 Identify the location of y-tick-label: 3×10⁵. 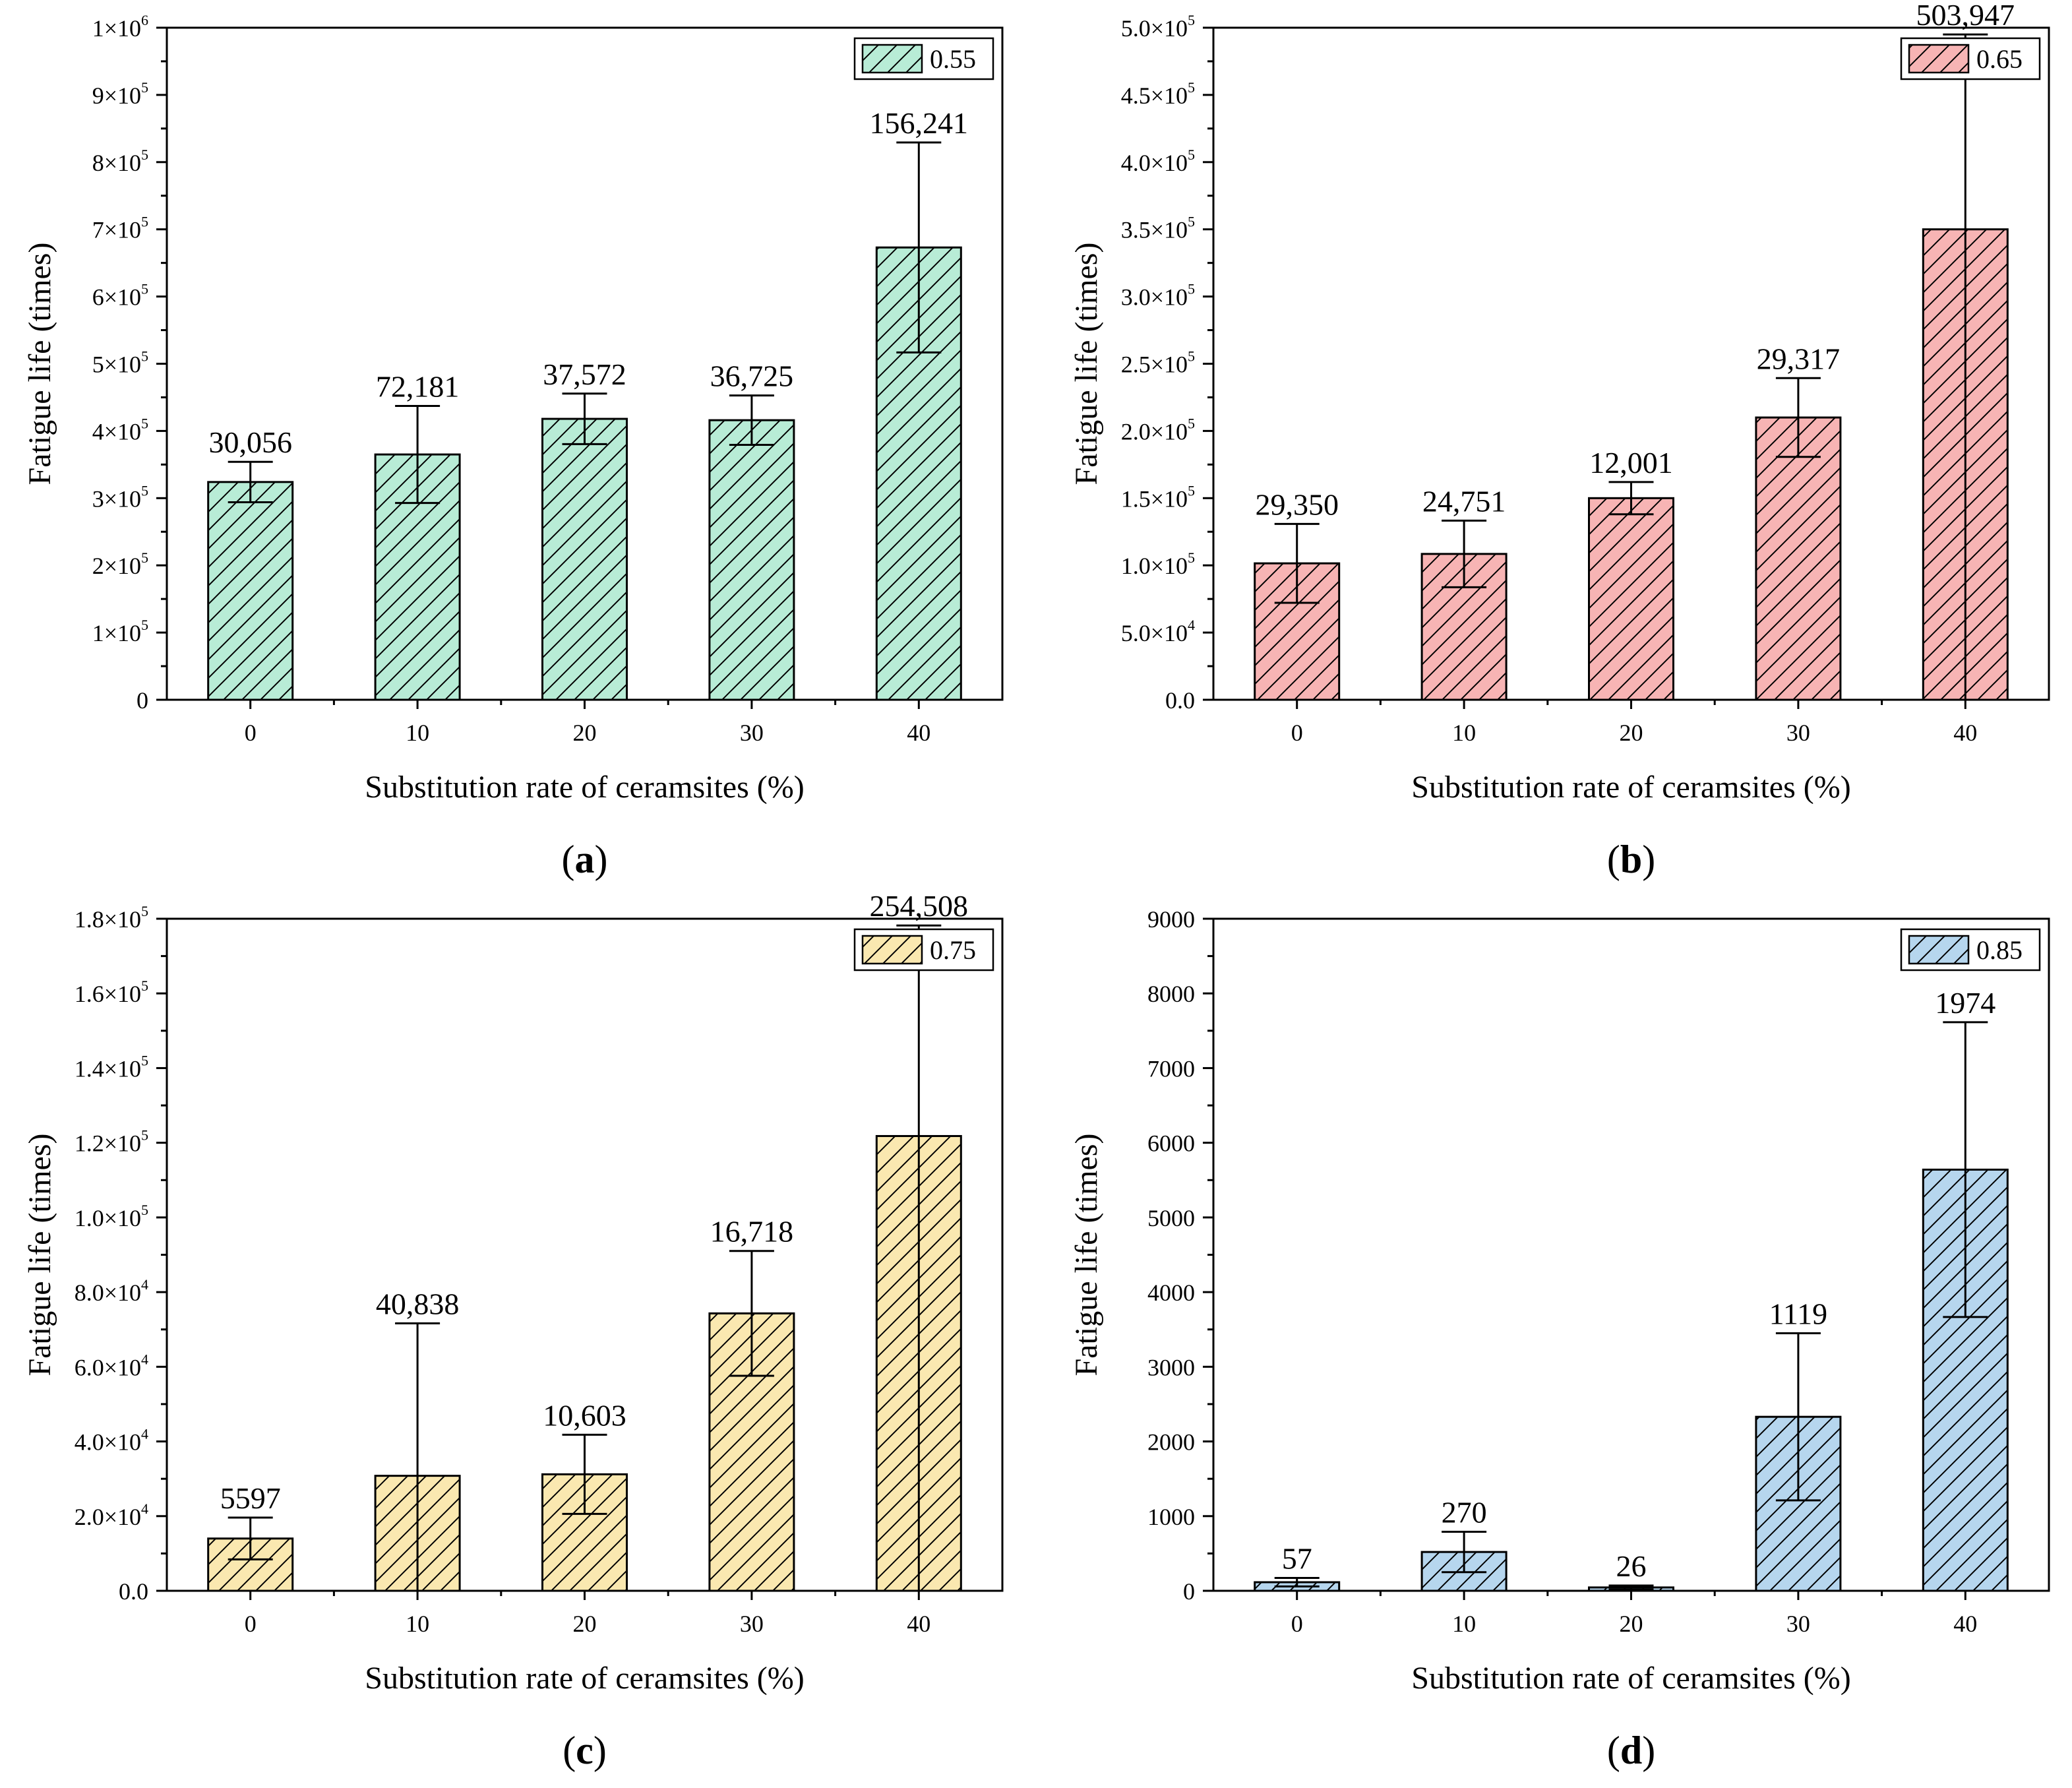
(120, 497).